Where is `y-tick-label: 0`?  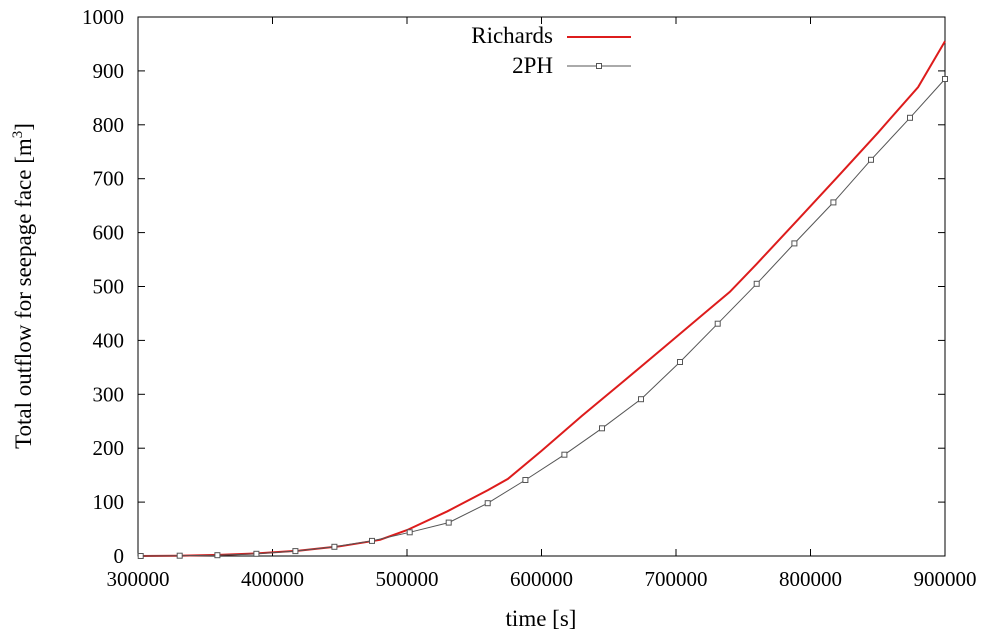 y-tick-label: 0 is located at coordinates (119, 556).